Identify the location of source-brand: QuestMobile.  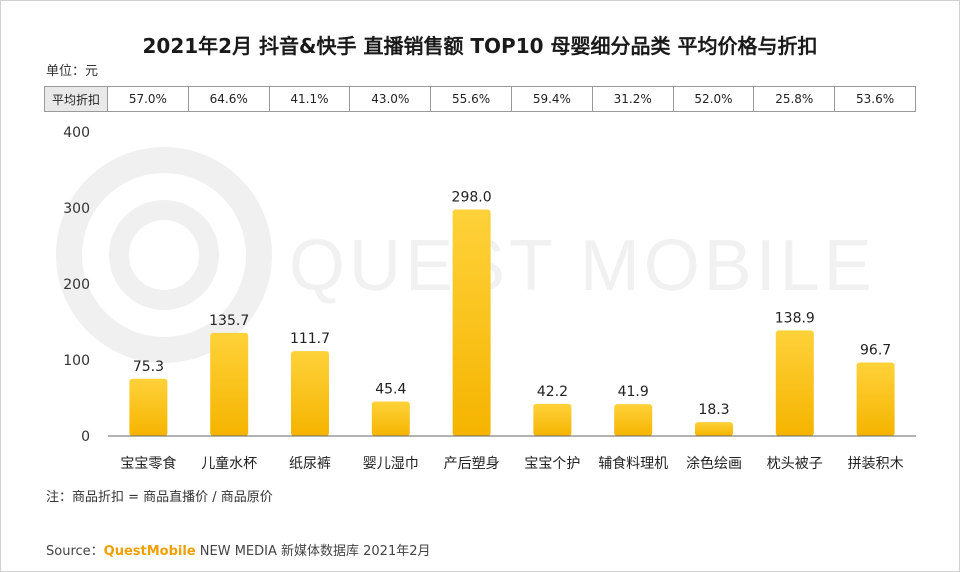
(149, 551).